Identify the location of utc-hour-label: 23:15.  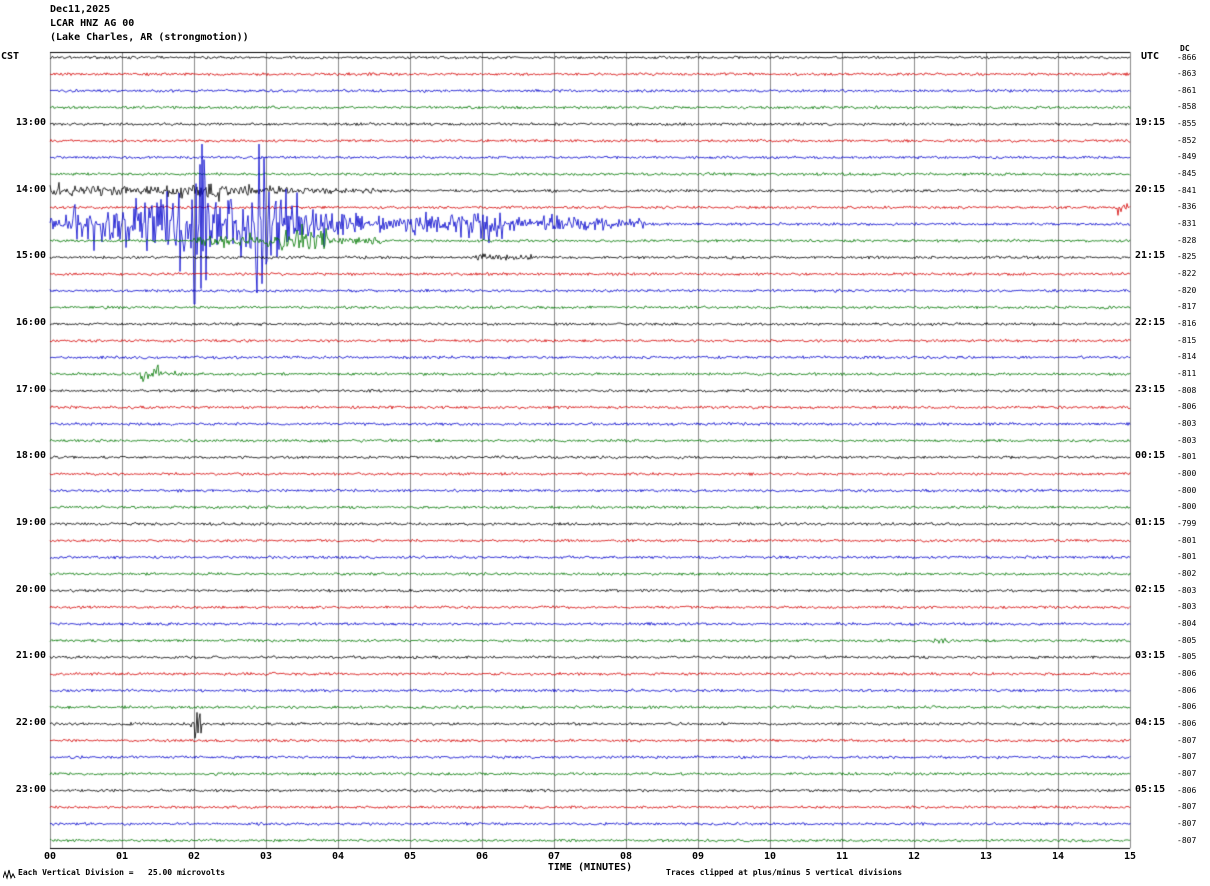
(1150, 389).